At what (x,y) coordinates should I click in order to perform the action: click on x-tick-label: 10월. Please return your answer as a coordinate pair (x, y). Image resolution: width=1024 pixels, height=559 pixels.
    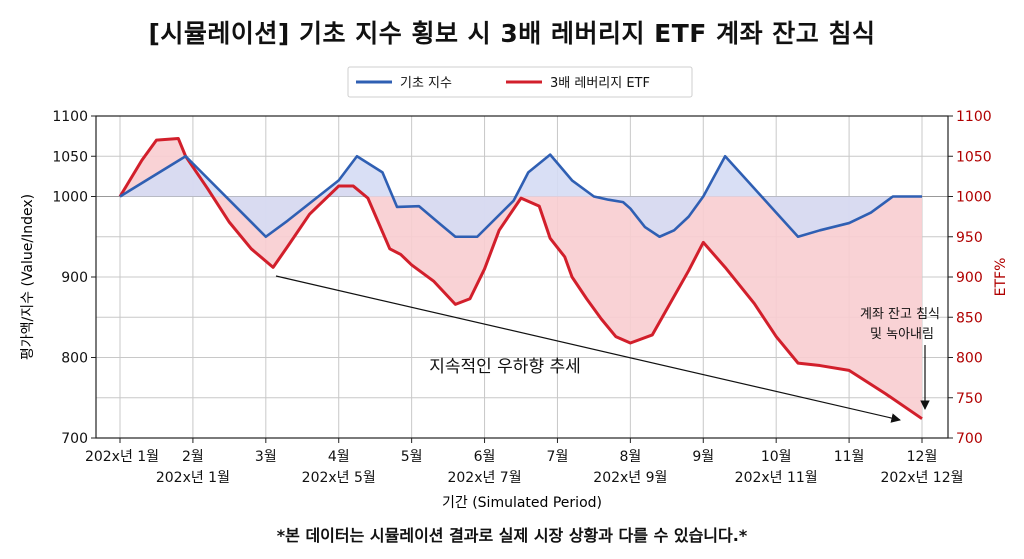
    Looking at the image, I should click on (776, 457).